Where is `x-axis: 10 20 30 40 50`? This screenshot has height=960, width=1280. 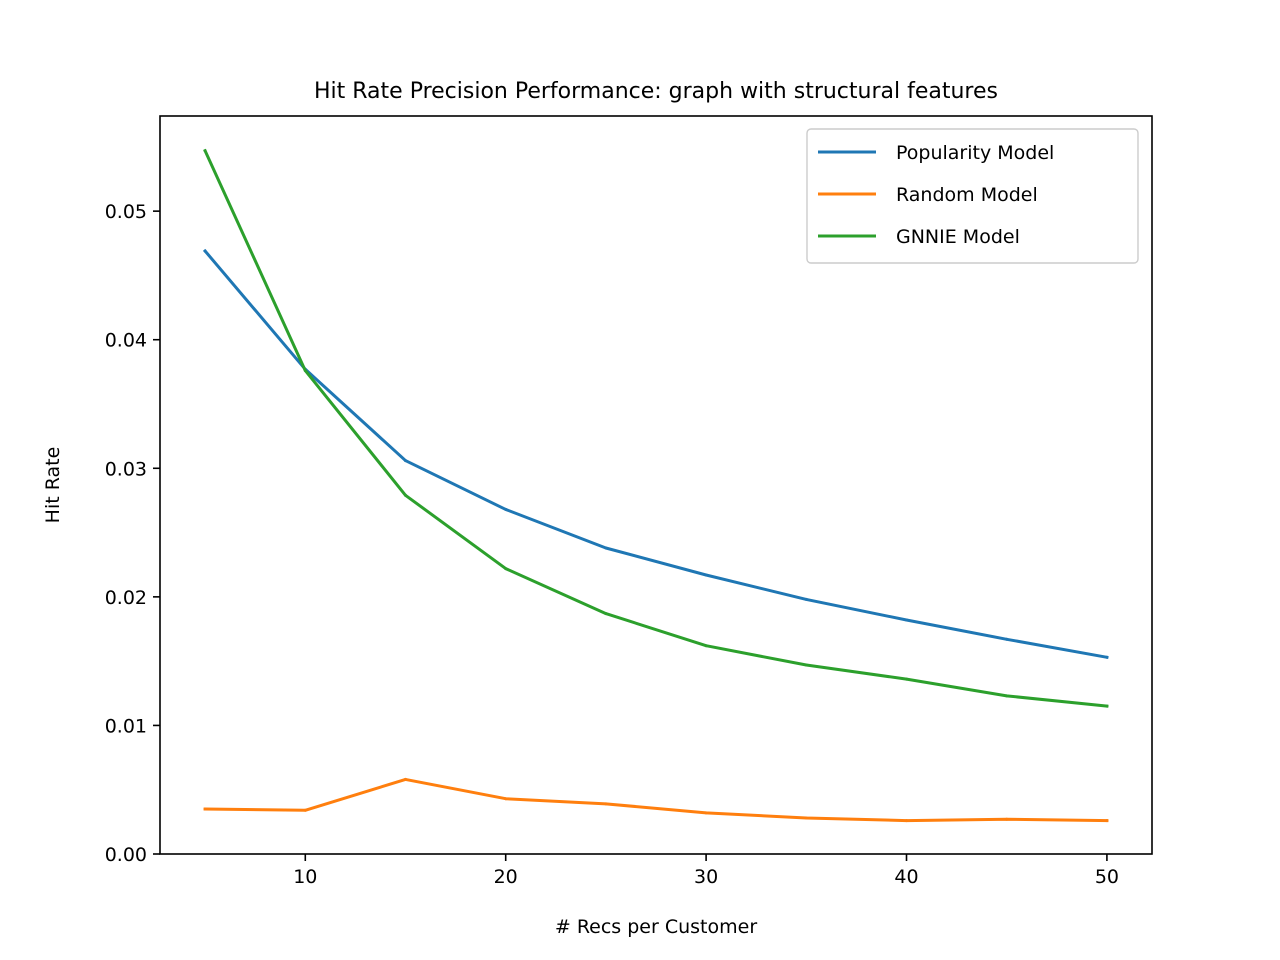 x-axis: 10 20 30 40 50 is located at coordinates (706, 871).